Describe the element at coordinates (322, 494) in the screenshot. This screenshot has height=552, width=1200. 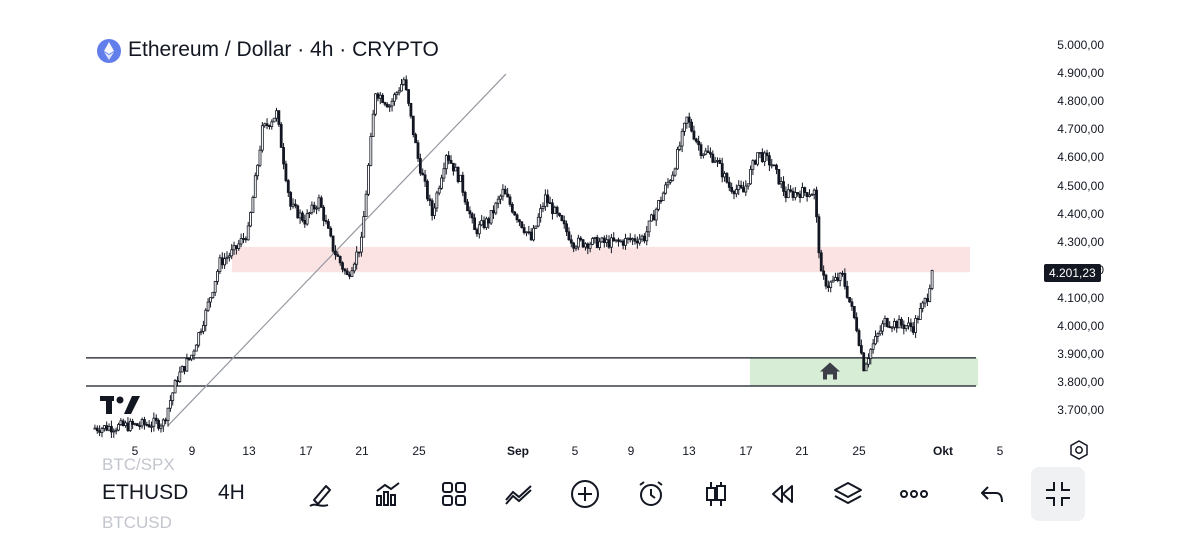
I see `brush-tool-icon` at that location.